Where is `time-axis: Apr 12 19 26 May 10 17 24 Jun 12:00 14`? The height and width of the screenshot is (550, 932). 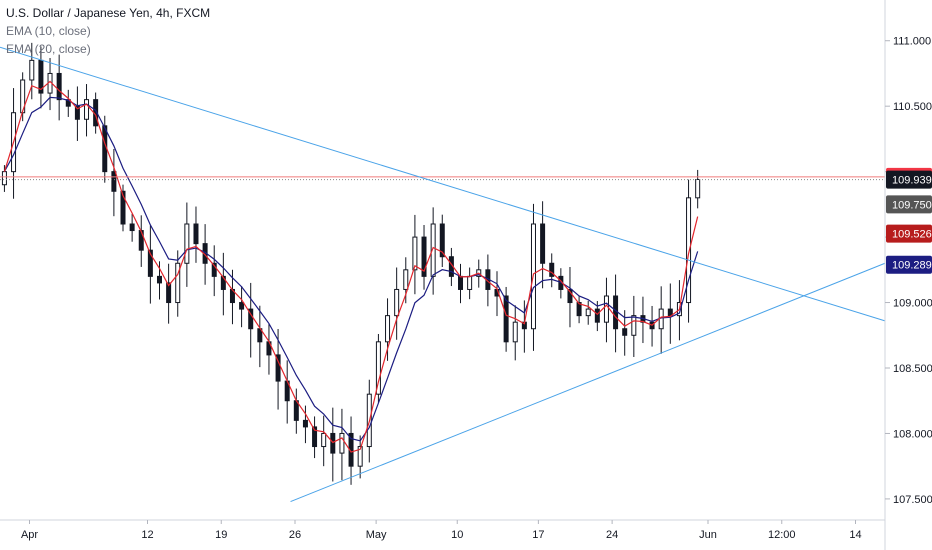
time-axis: Apr 12 19 26 May 10 17 24 Jun 12:00 14 is located at coordinates (441, 530).